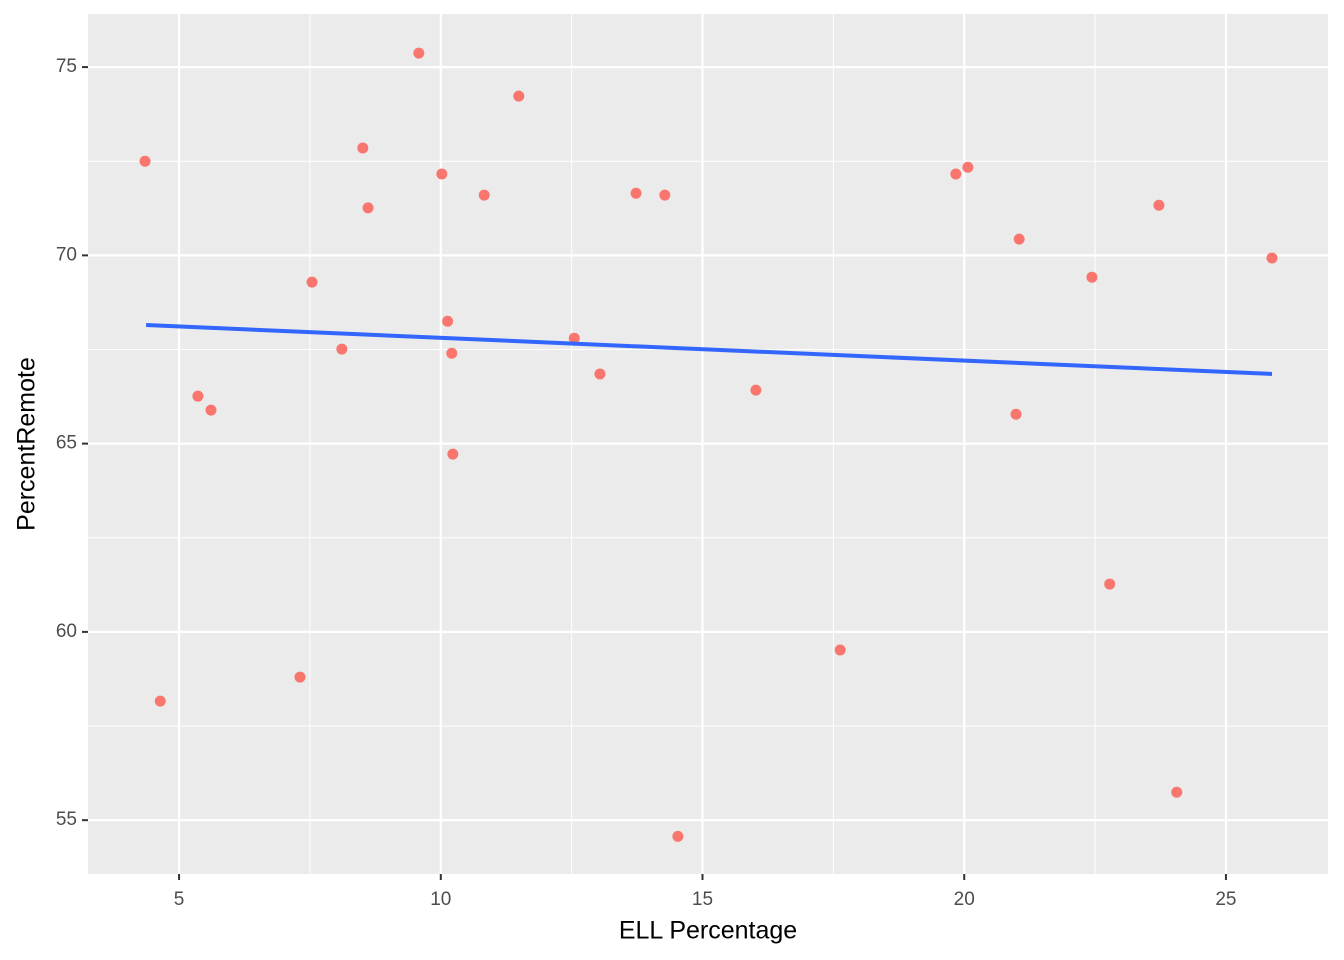 The width and height of the screenshot is (1344, 960). What do you see at coordinates (964, 899) in the screenshot?
I see `x-tick-label: 20` at bounding box center [964, 899].